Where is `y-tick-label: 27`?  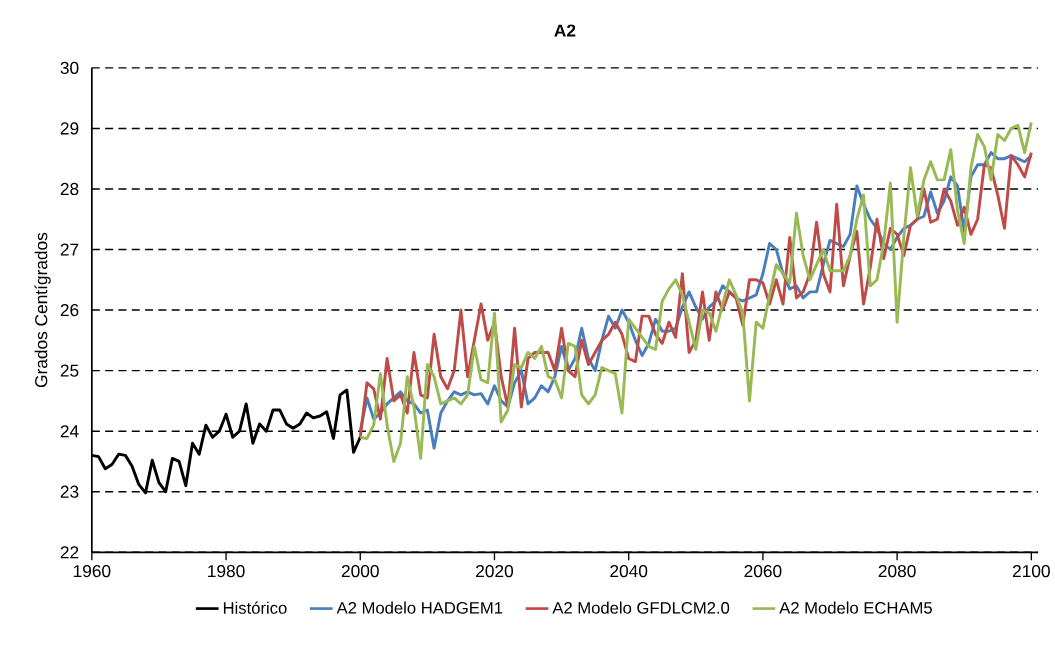 y-tick-label: 27 is located at coordinates (69, 249).